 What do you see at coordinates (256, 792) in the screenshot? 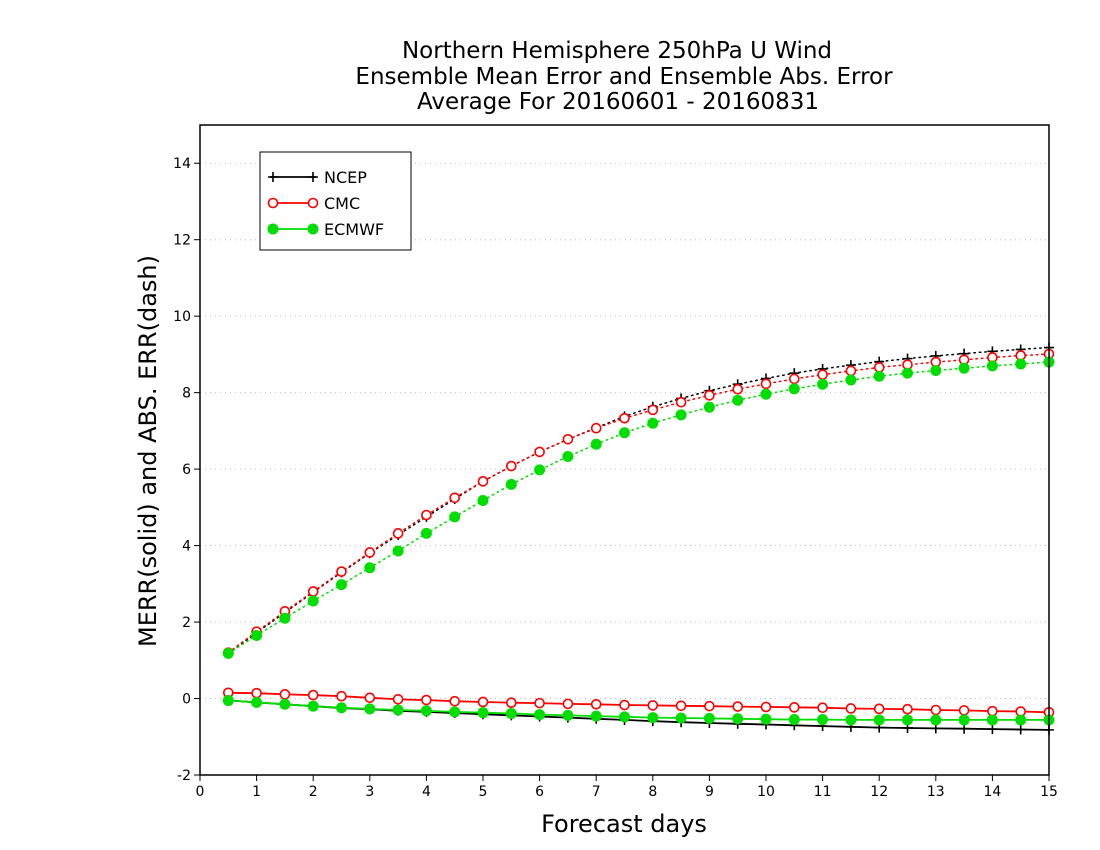
I see `x-tick-label: 1` at bounding box center [256, 792].